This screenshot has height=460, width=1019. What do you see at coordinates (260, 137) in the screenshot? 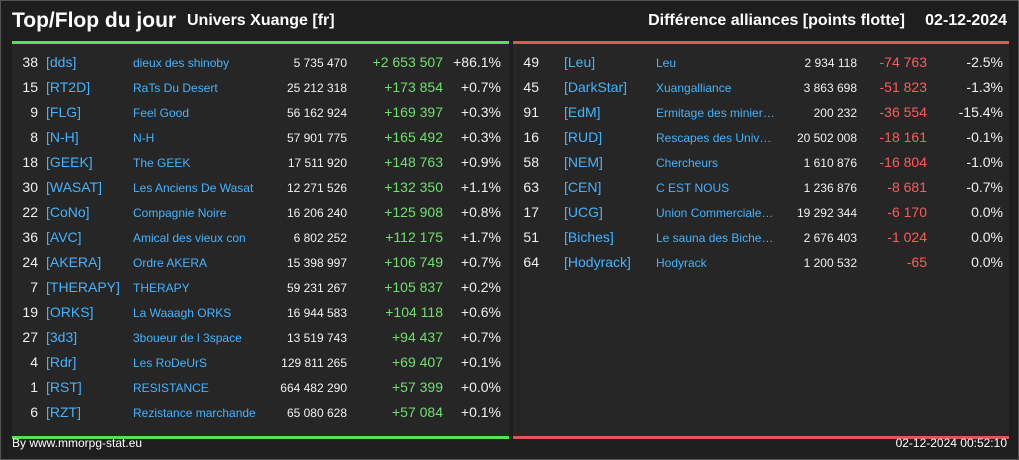
I see `table-row: 8 [N-H] N-H 57 901 775 +165 492 +0.3%` at bounding box center [260, 137].